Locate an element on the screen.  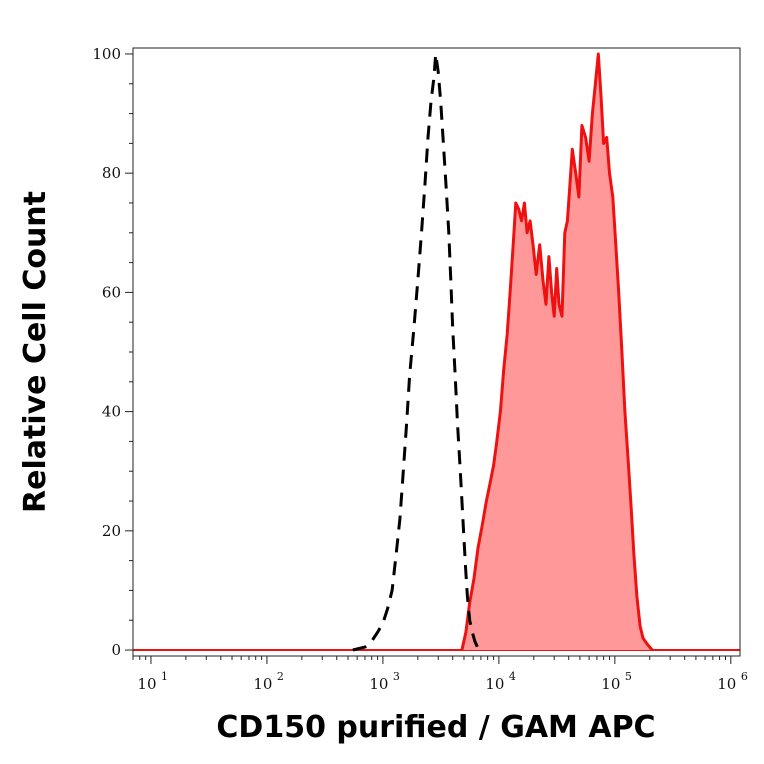
x-tick-exponent: 2 is located at coordinates (280, 676).